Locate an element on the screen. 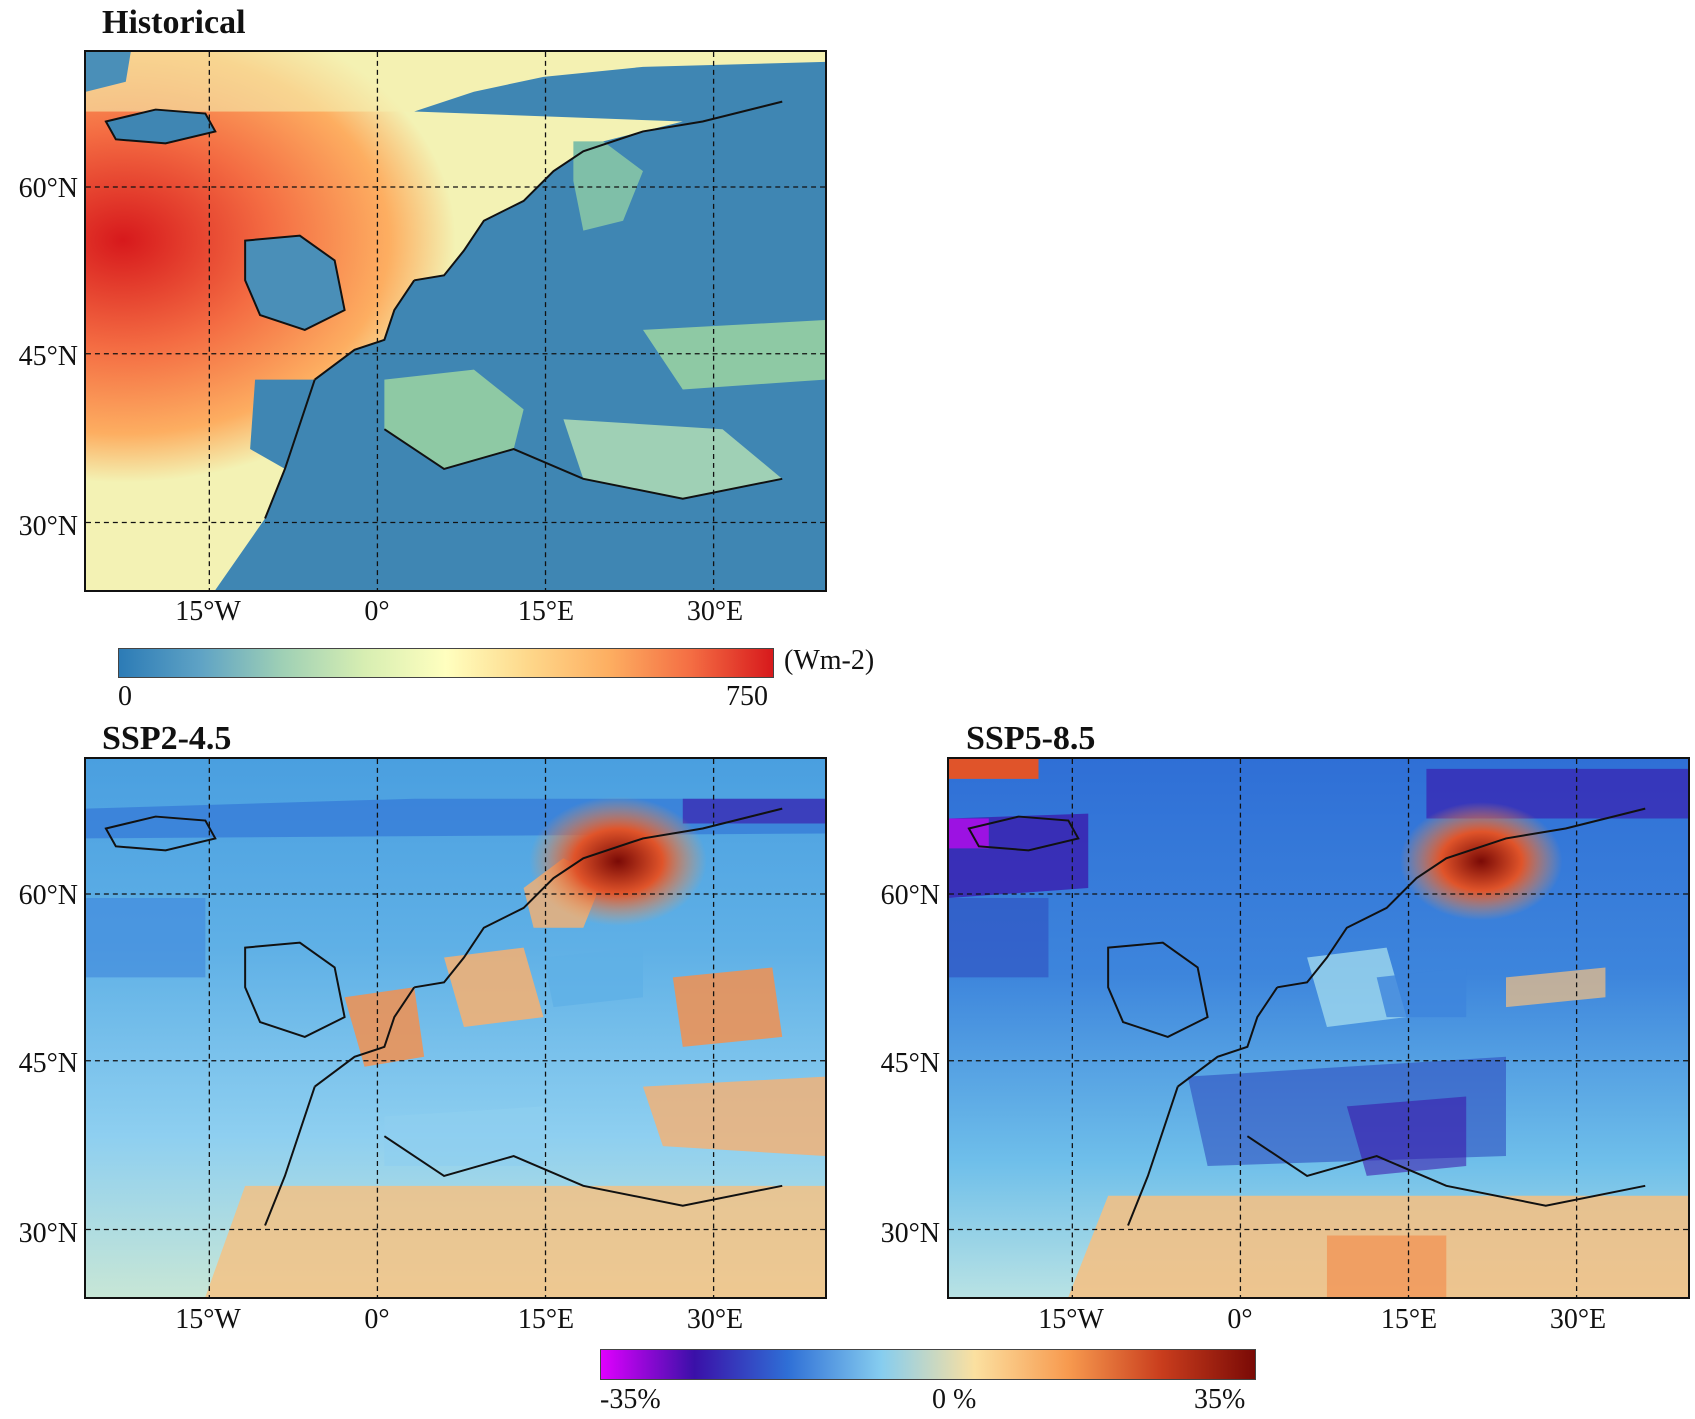 The width and height of the screenshot is (1695, 1419). ssp245-lon-0: 0° is located at coordinates (377, 1319).